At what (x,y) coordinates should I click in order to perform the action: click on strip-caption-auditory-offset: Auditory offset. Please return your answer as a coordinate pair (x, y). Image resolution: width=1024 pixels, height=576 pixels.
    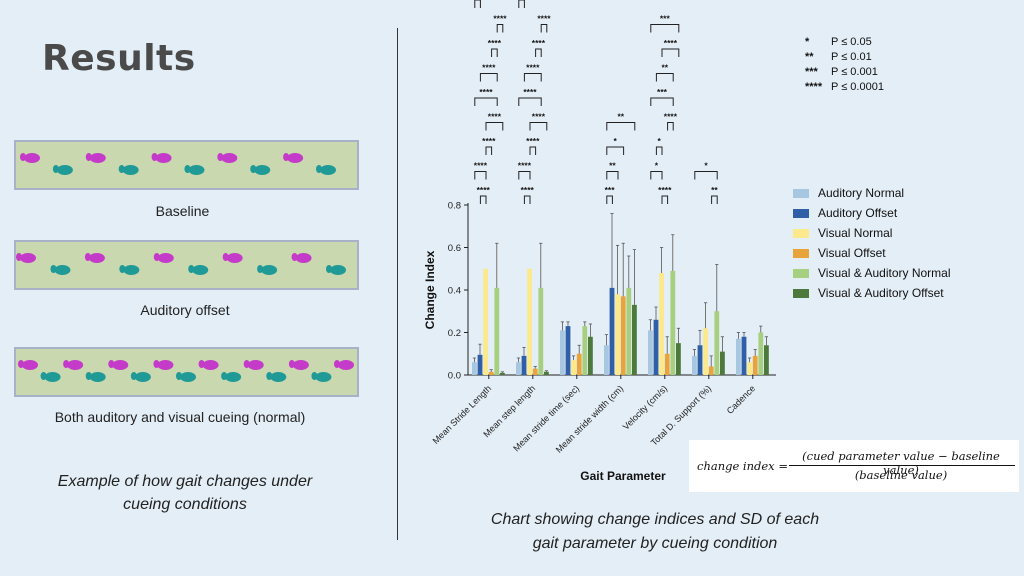
    Looking at the image, I should click on (185, 310).